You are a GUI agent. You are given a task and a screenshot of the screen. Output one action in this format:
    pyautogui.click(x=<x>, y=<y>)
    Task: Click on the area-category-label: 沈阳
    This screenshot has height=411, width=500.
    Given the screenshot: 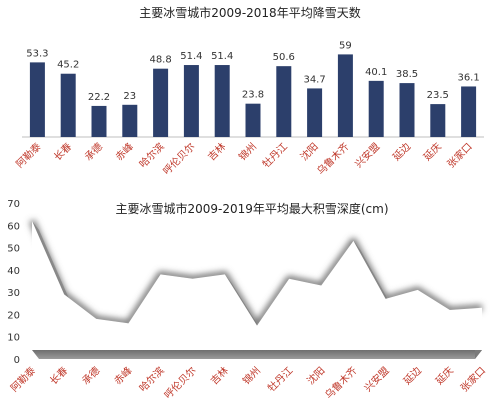 What is the action you would take?
    pyautogui.click(x=315, y=375)
    